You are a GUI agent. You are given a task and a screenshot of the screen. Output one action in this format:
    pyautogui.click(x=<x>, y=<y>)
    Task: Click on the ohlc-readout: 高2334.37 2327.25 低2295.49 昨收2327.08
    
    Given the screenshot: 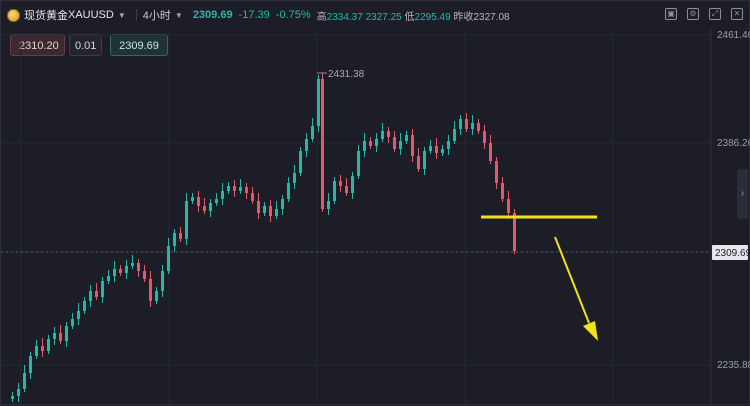 What is the action you would take?
    pyautogui.click(x=413, y=15)
    